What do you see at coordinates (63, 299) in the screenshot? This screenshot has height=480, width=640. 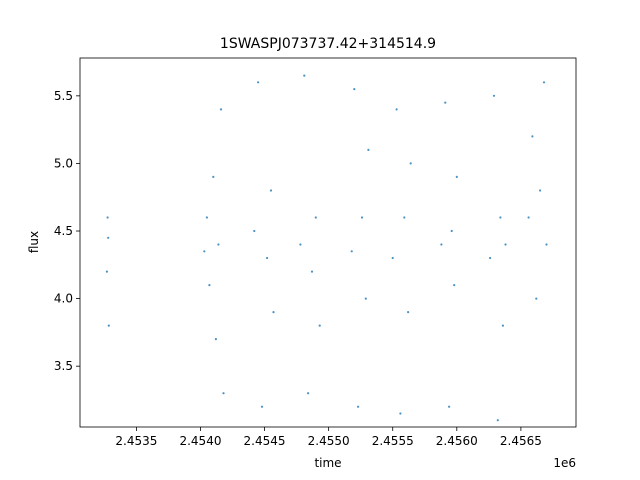 I see `y-tick-label: 4.0` at bounding box center [63, 299].